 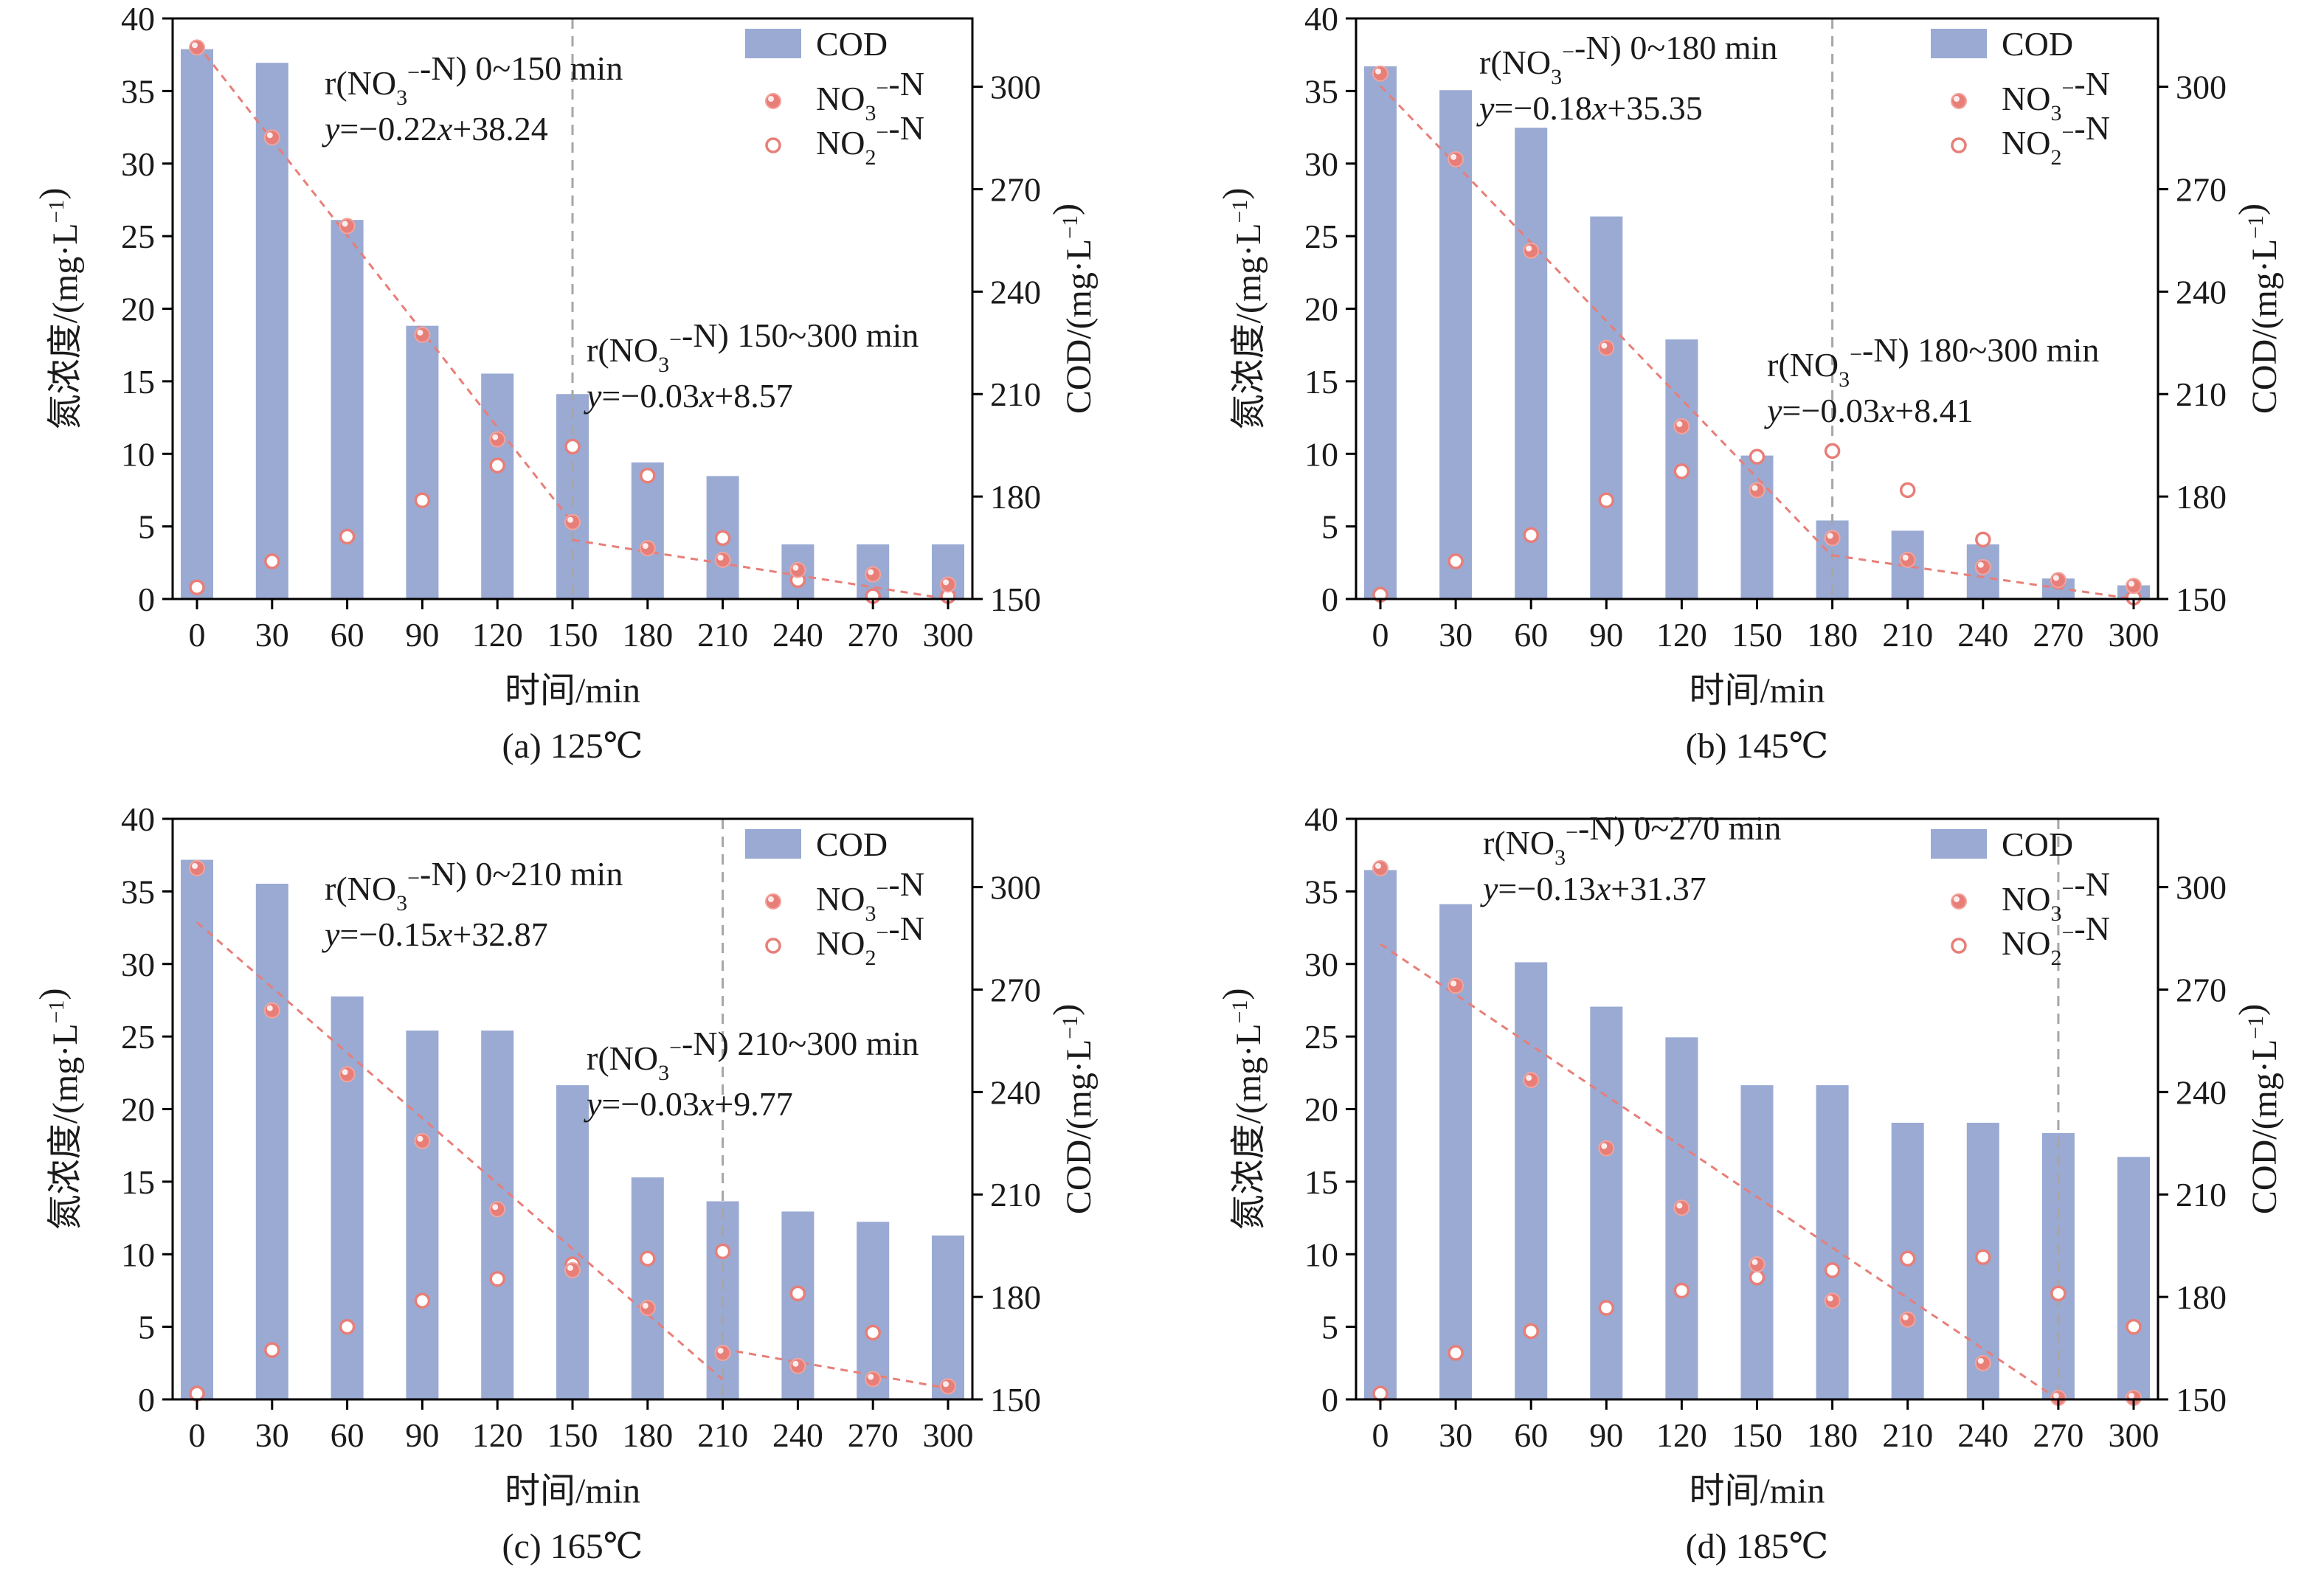 I want to click on panel-caption: (d) 185℃, so click(x=1757, y=1546).